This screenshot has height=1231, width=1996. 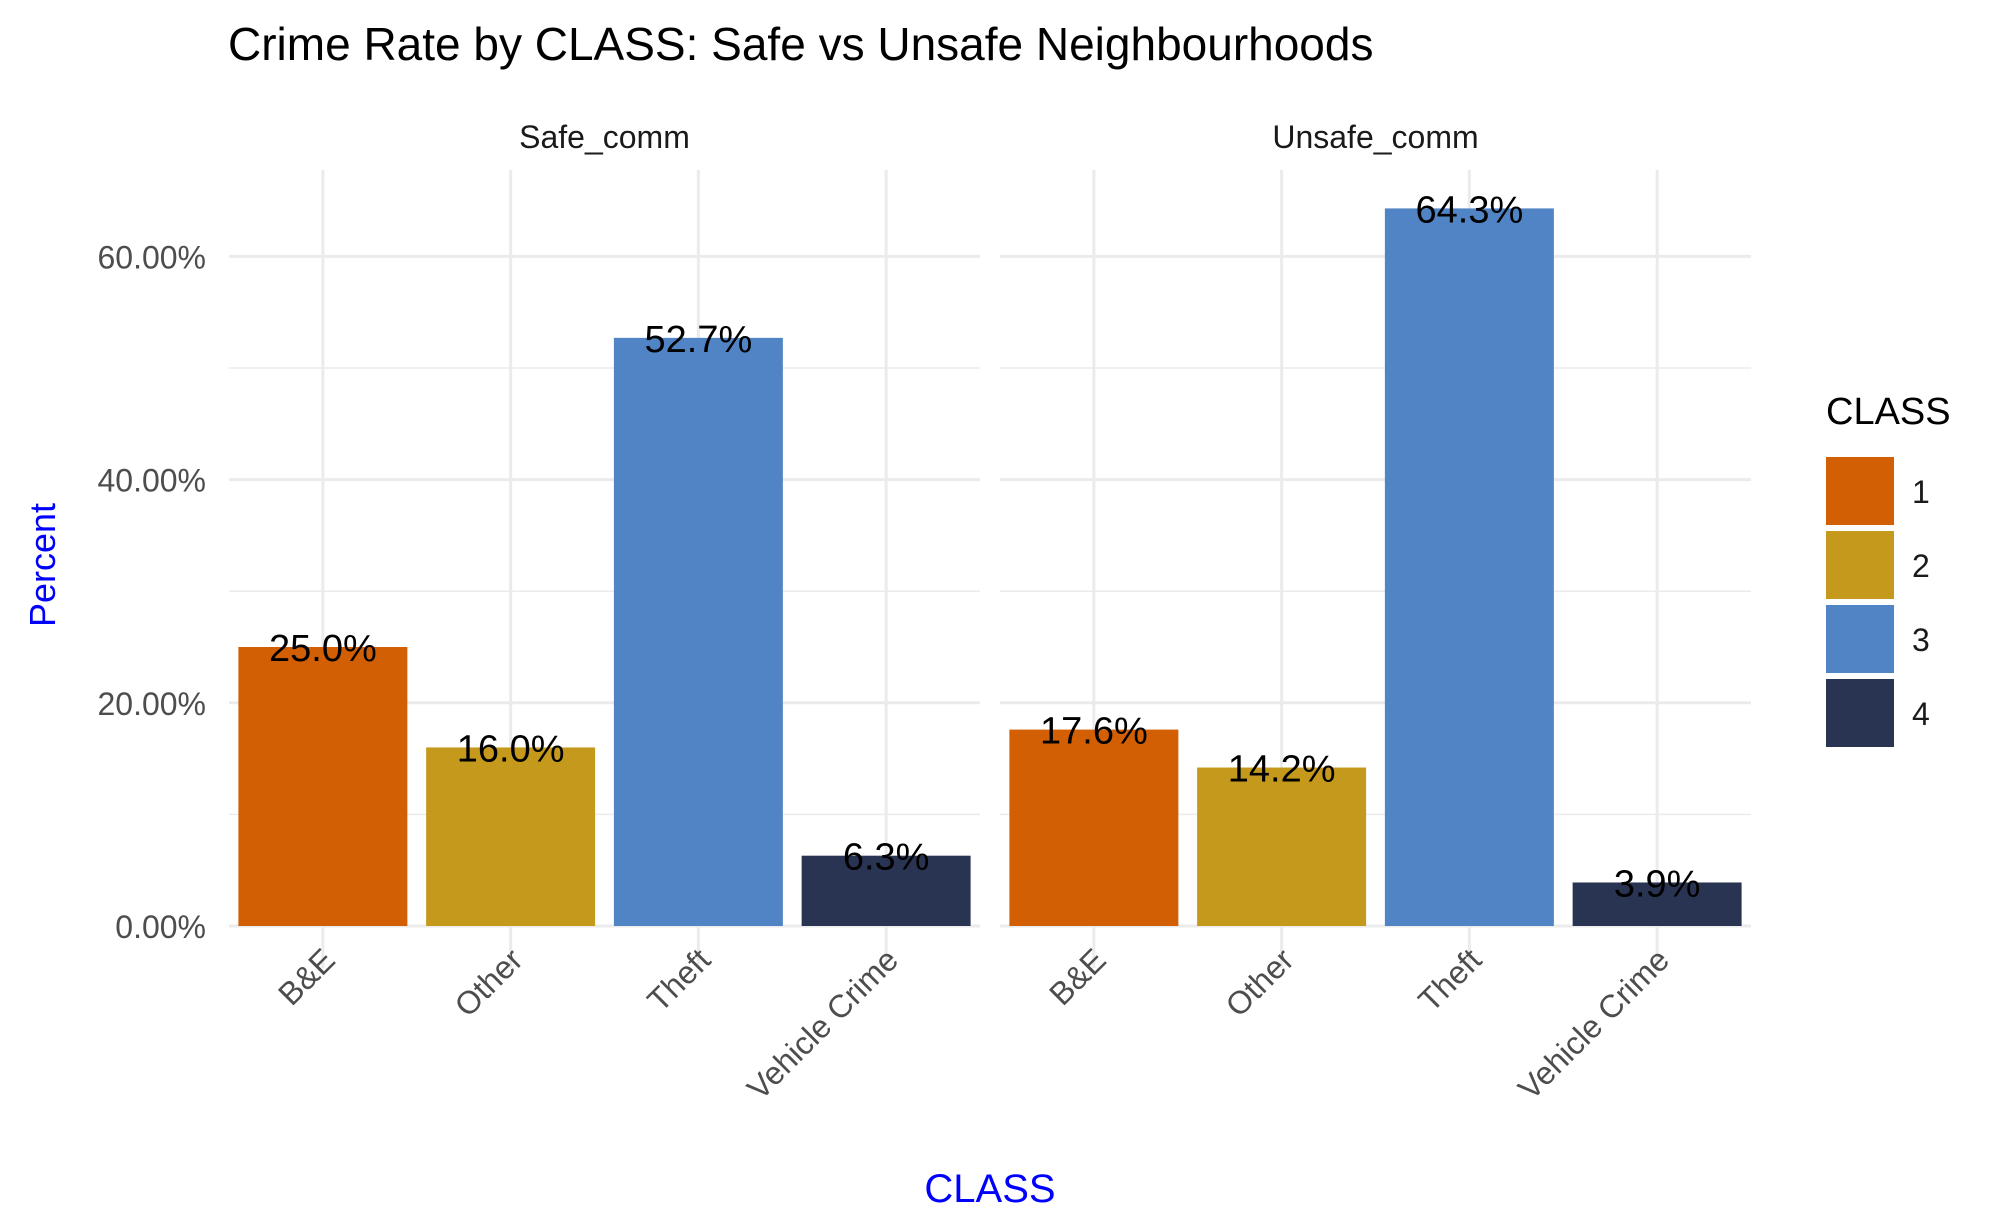 I want to click on data-label: 64.3%, so click(x=1470, y=210).